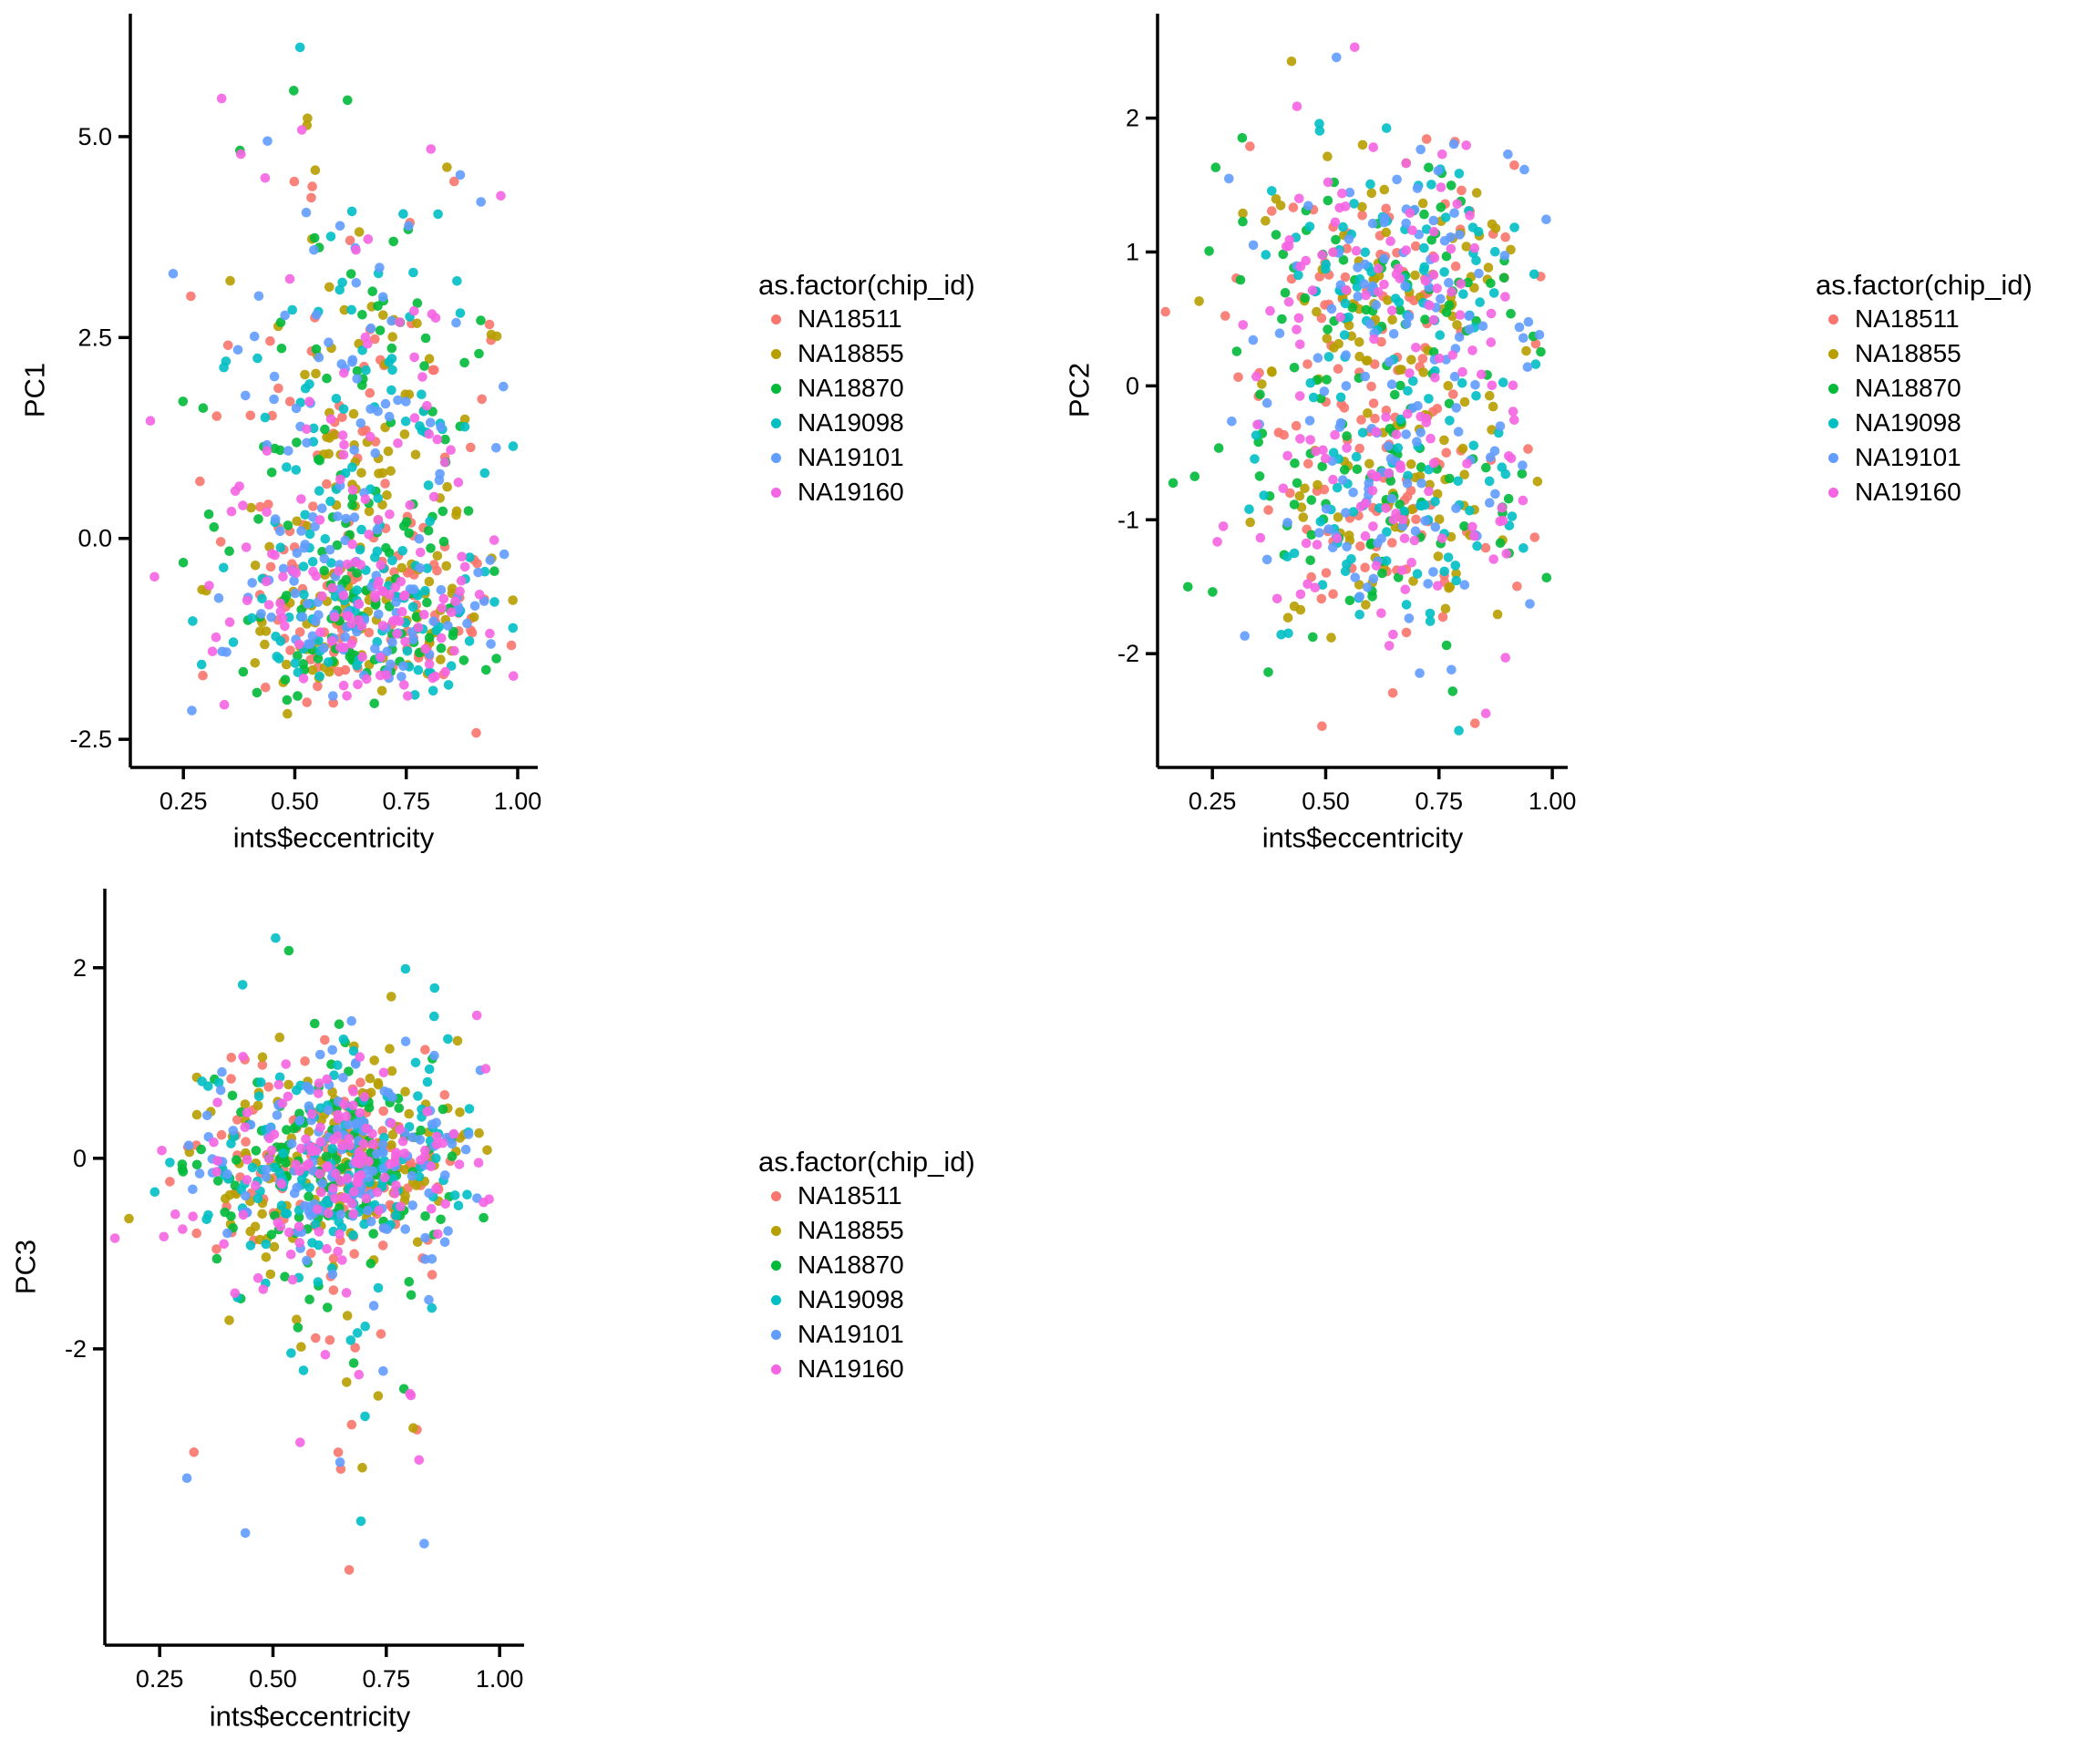 The image size is (2100, 1750). I want to click on data-points-pc1, so click(332, 390).